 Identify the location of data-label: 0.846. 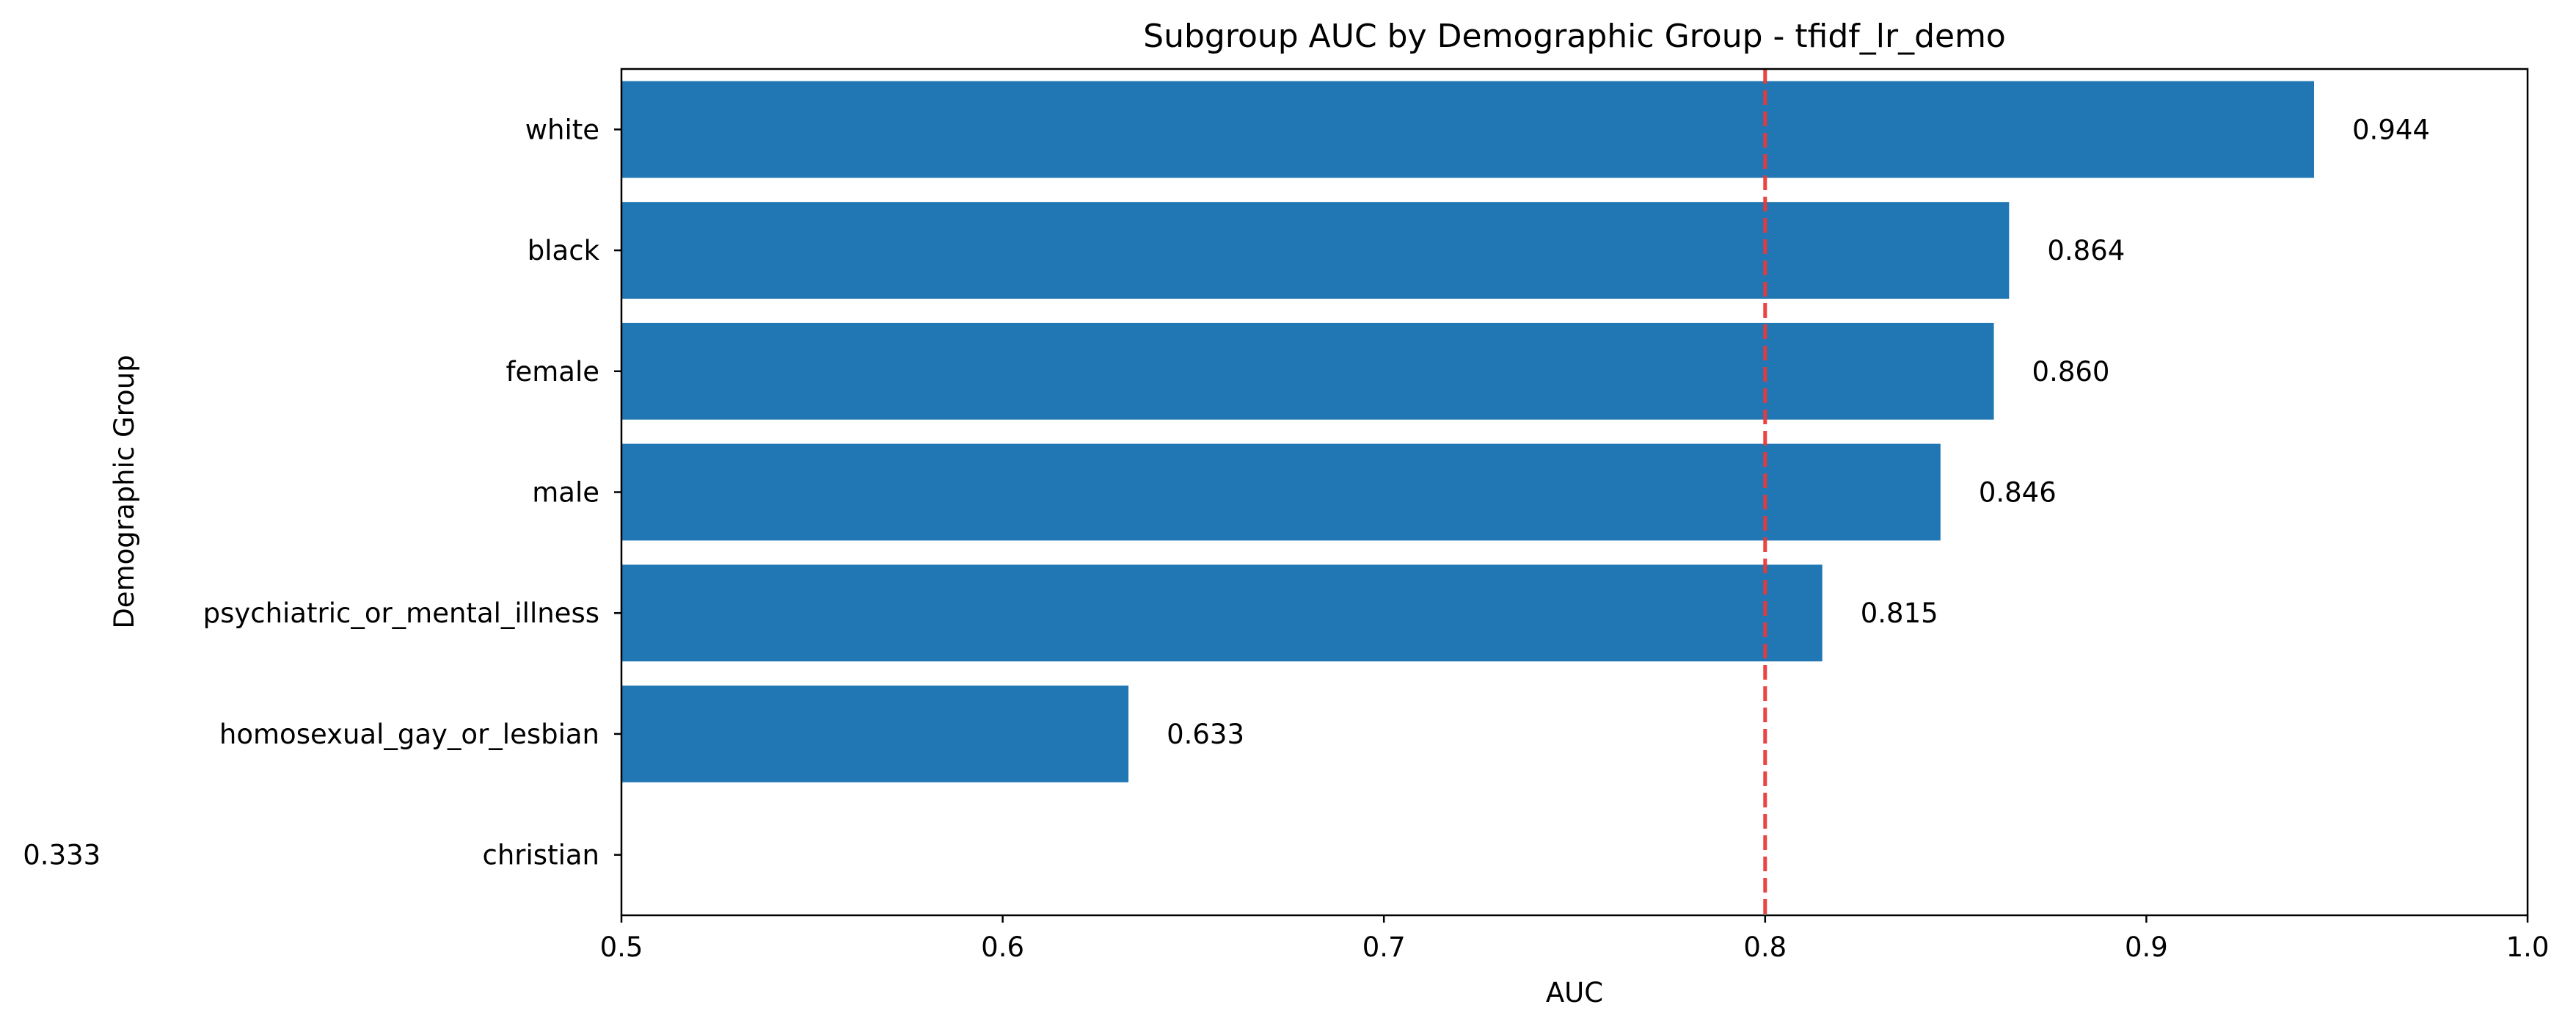
(2018, 493).